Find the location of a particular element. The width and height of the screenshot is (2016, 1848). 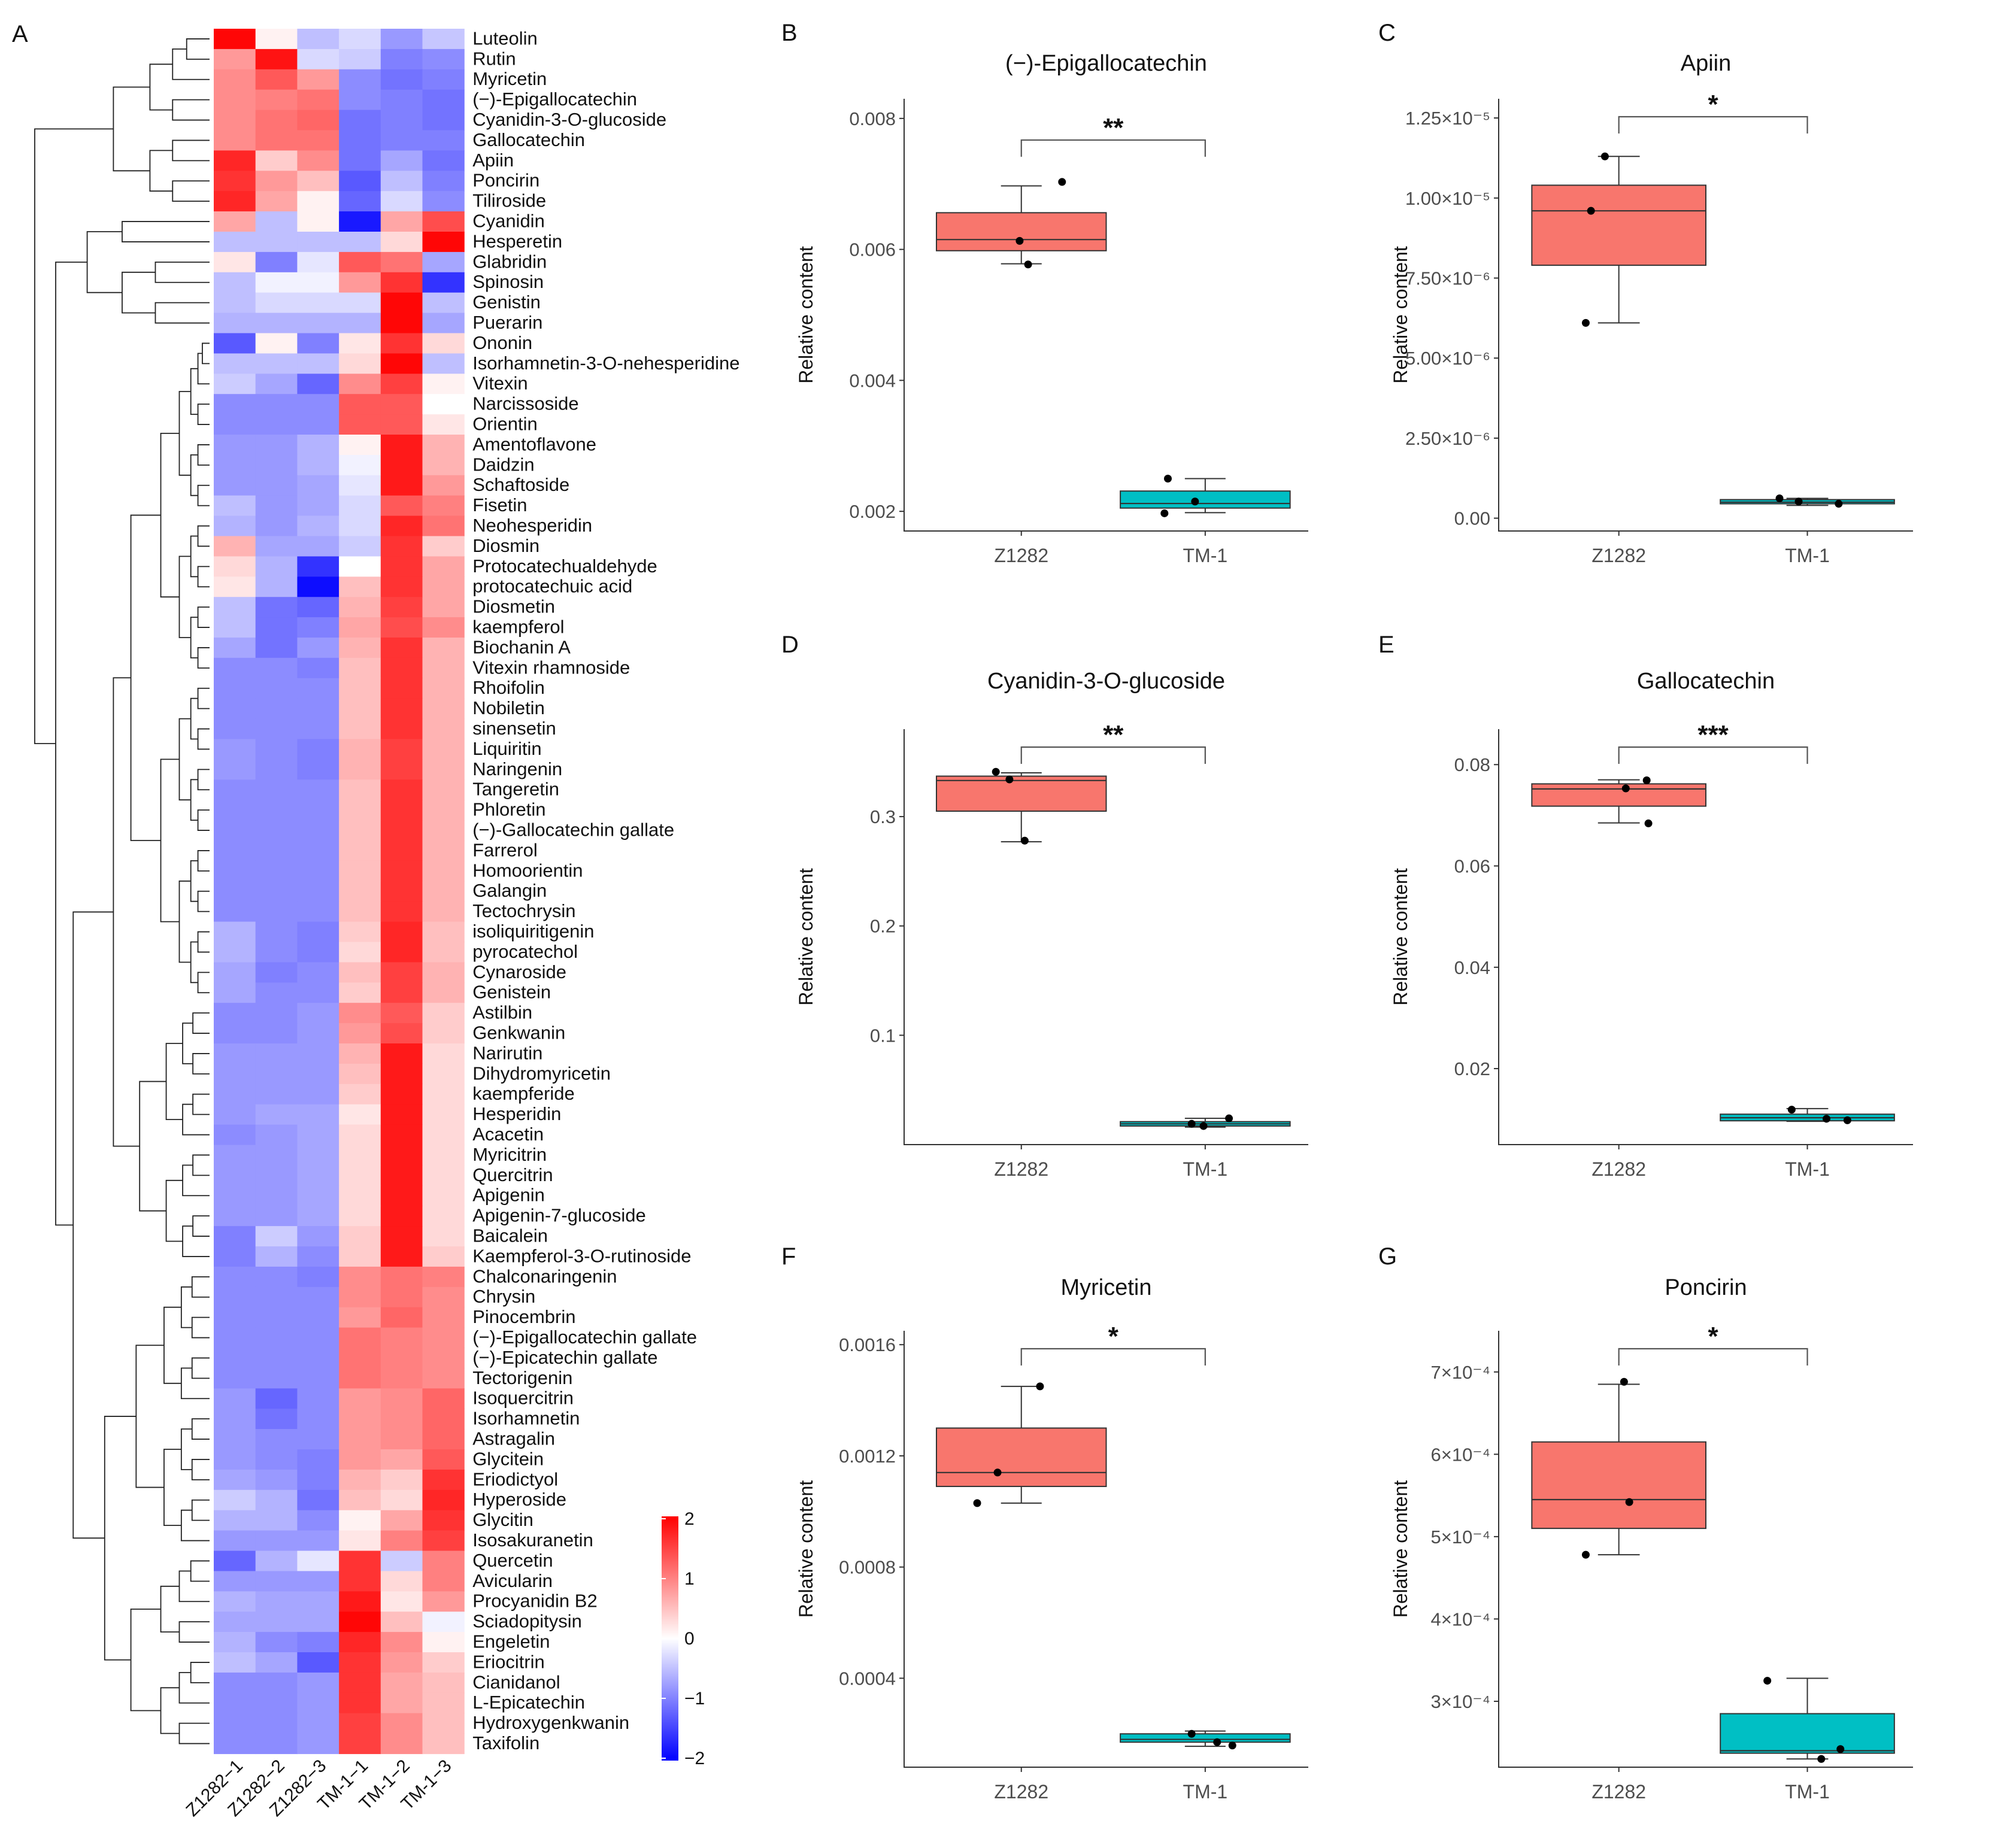

compound-label: (−)-Epigallocatechin gallate is located at coordinates (584, 1337).